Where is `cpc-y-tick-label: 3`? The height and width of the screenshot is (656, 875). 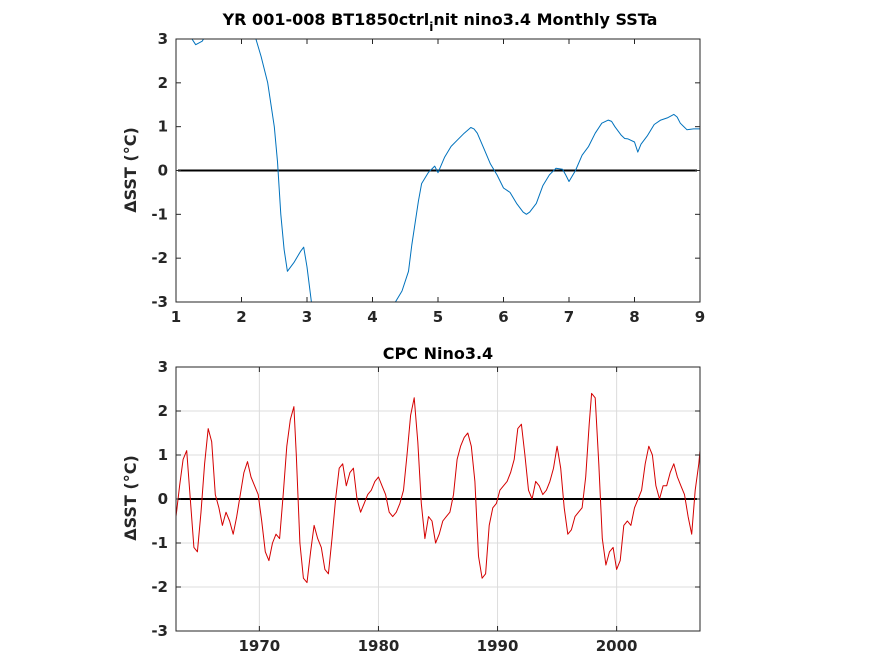 cpc-y-tick-label: 3 is located at coordinates (163, 367).